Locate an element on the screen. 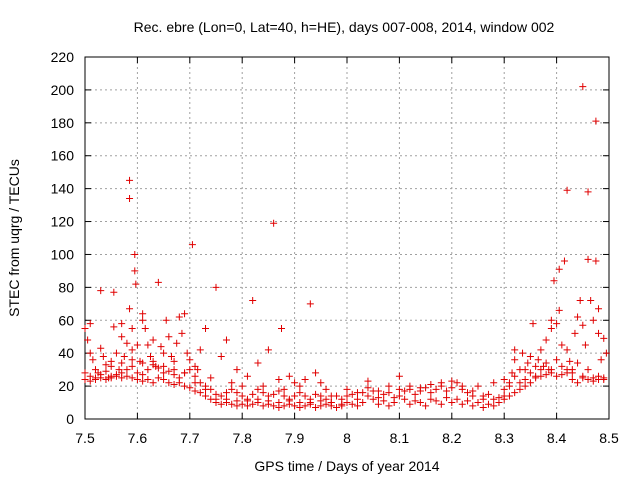  x-tick-label: 8.4 is located at coordinates (557, 438).